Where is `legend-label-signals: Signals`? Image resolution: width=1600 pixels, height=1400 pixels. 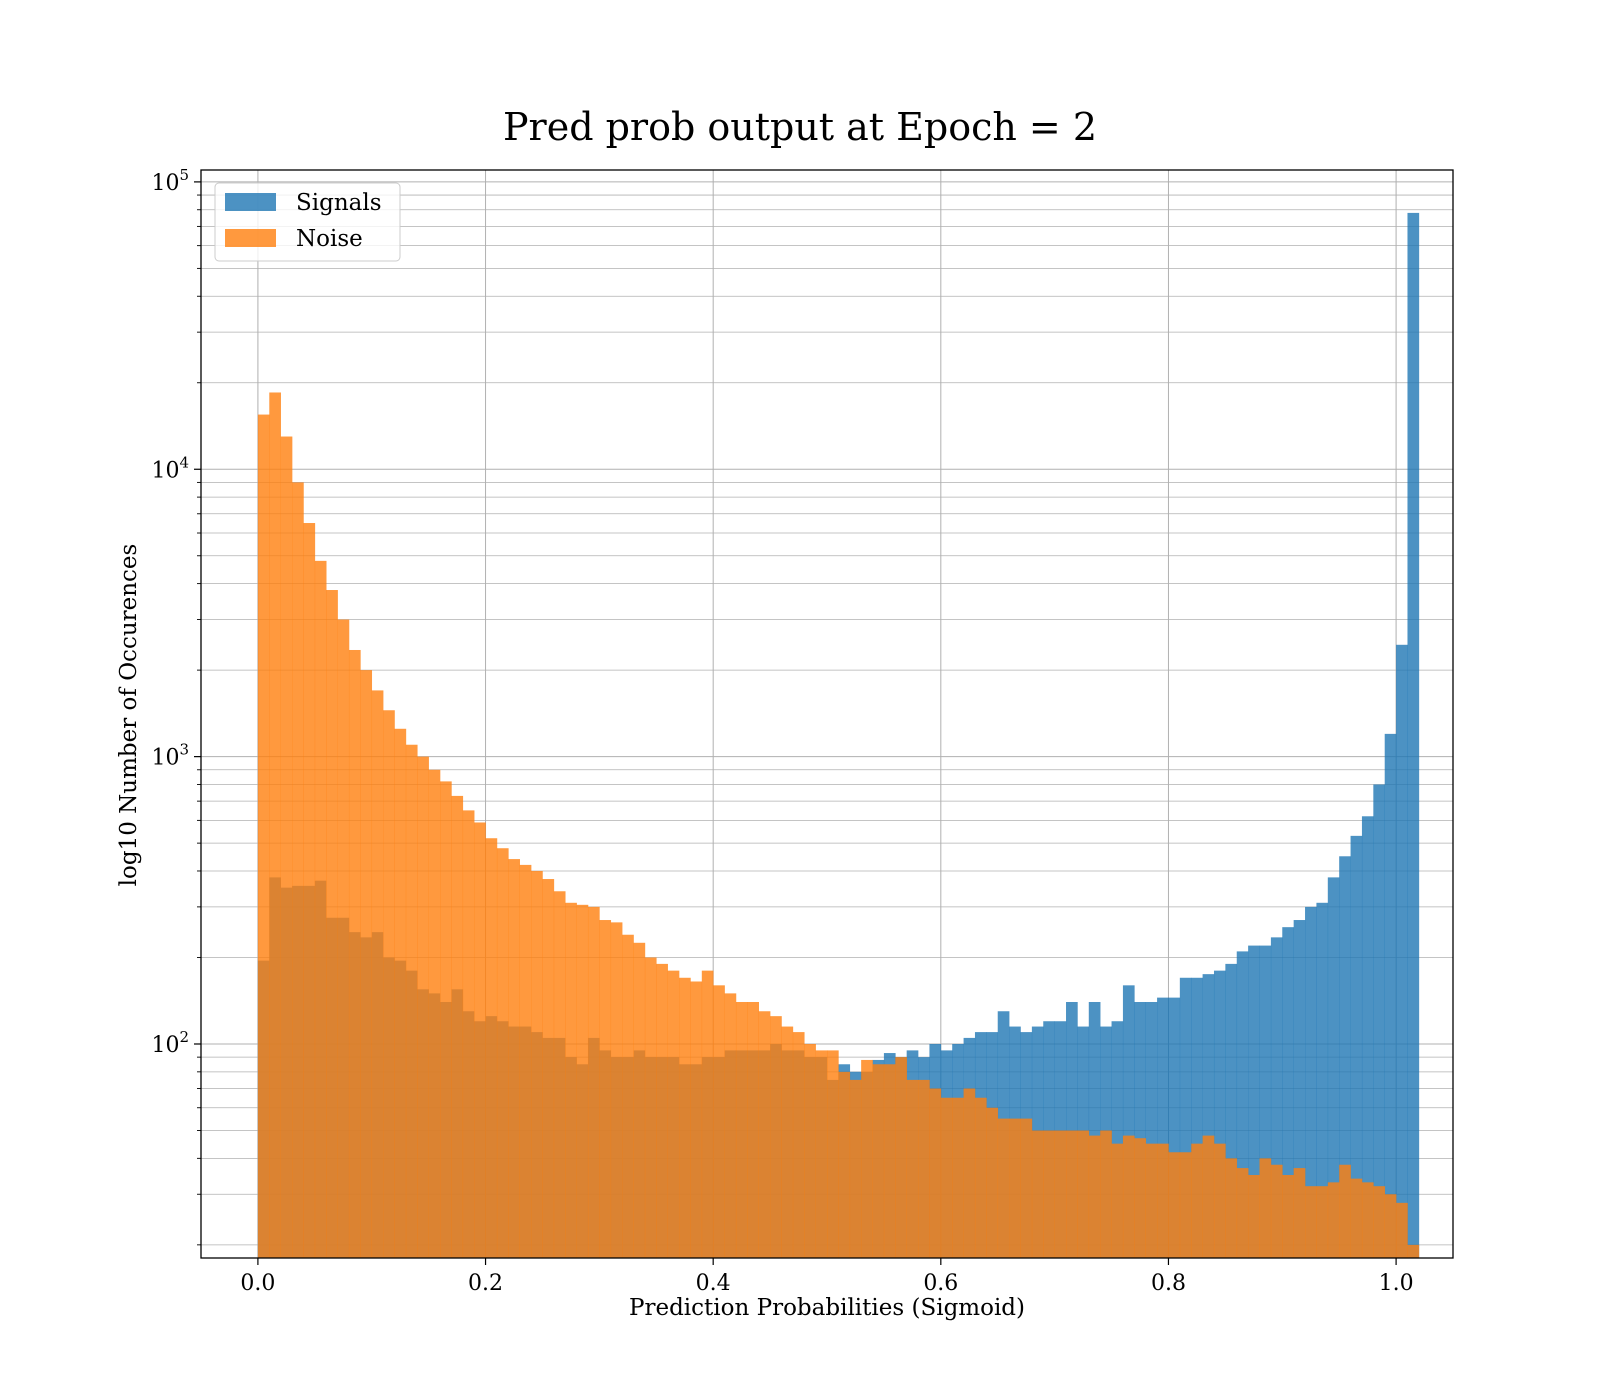
legend-label-signals: Signals is located at coordinates (339, 203).